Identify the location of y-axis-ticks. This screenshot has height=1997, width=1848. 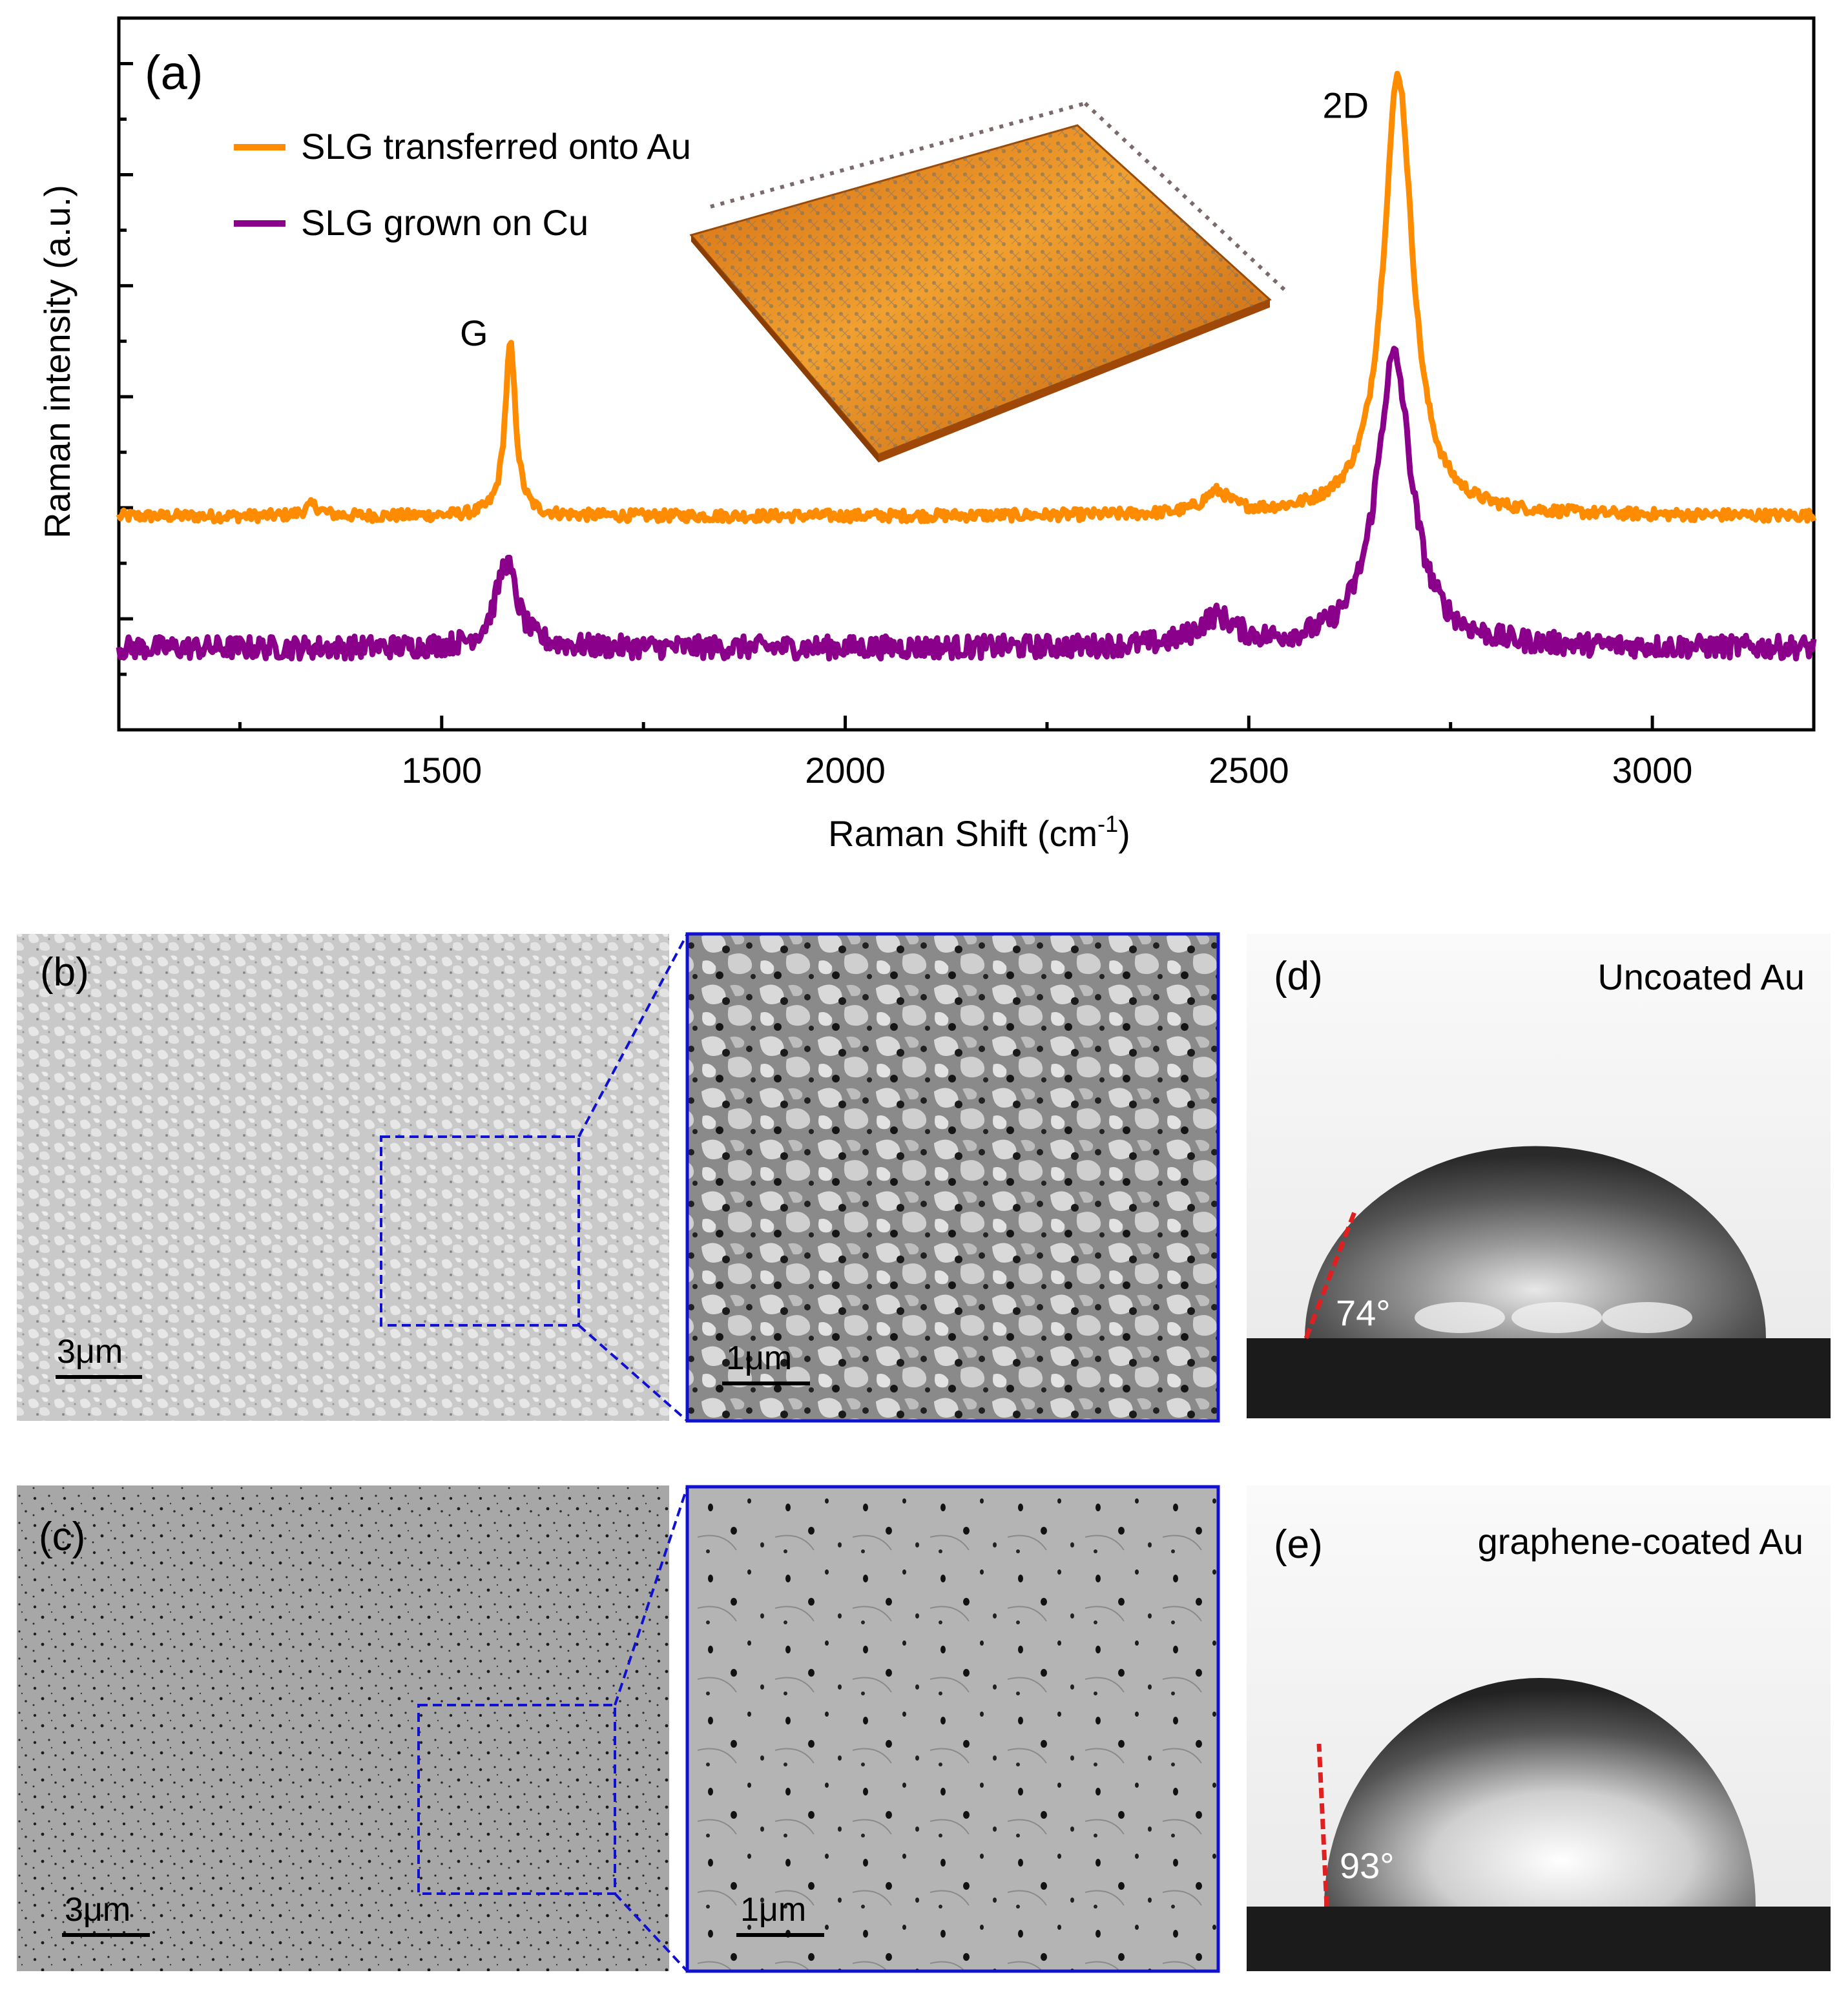
(126, 369).